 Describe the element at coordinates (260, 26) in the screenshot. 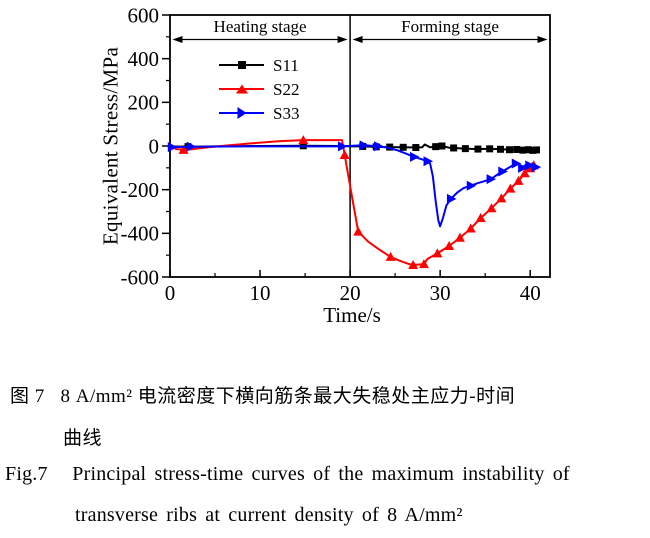

I see `stage-label-heating: Heating stage` at that location.